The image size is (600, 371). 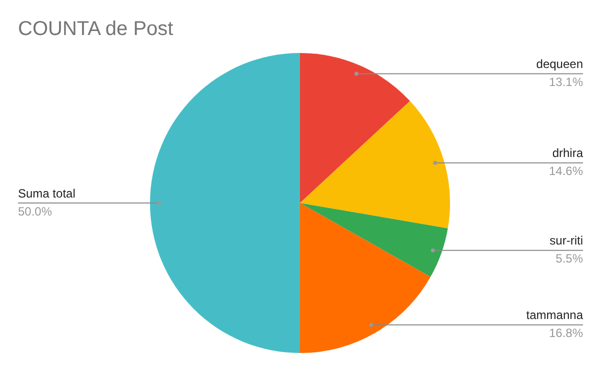 I want to click on slice-label: drhira, so click(x=568, y=153).